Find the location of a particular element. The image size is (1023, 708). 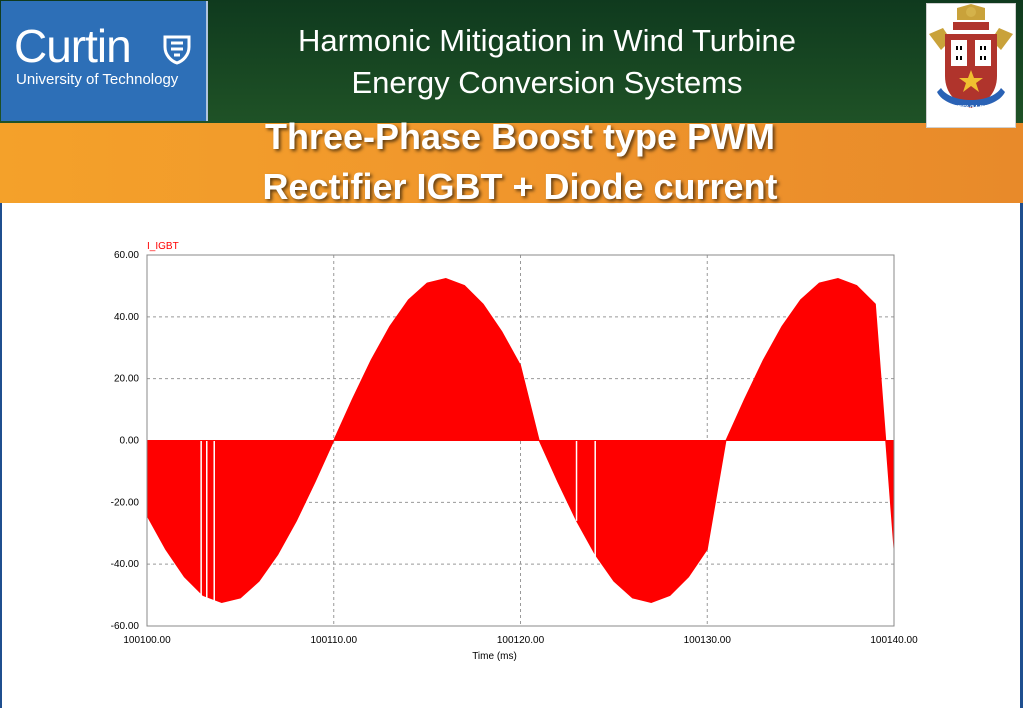

presentation-title-line1: Harmonic Mitigation in Wind Turbine is located at coordinates (547, 40).